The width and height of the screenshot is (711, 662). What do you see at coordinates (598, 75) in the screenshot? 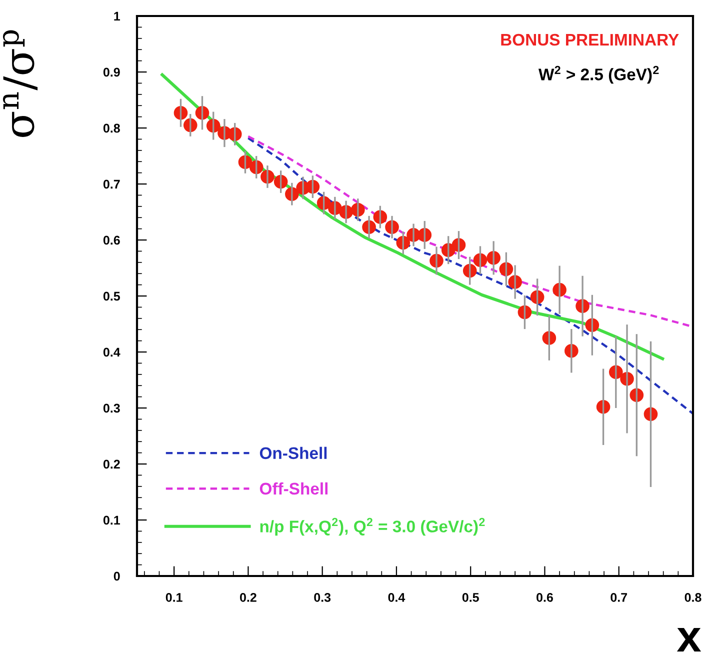
I see `annotation: W$^{2}$ > 2.5 (GeV)$^{2}$` at bounding box center [598, 75].